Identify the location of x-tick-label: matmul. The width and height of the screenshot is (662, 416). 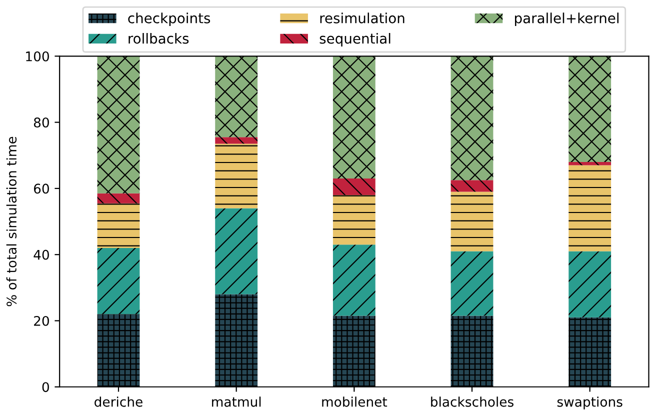
(236, 401).